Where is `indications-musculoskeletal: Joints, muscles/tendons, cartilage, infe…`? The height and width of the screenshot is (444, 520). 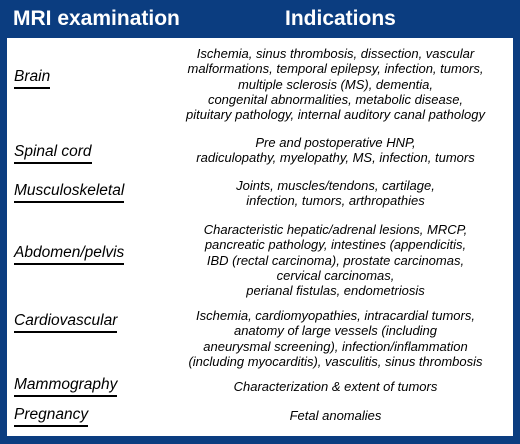
indications-musculoskeletal: Joints, muscles/tendons, cartilage, infe… is located at coordinates (335, 193).